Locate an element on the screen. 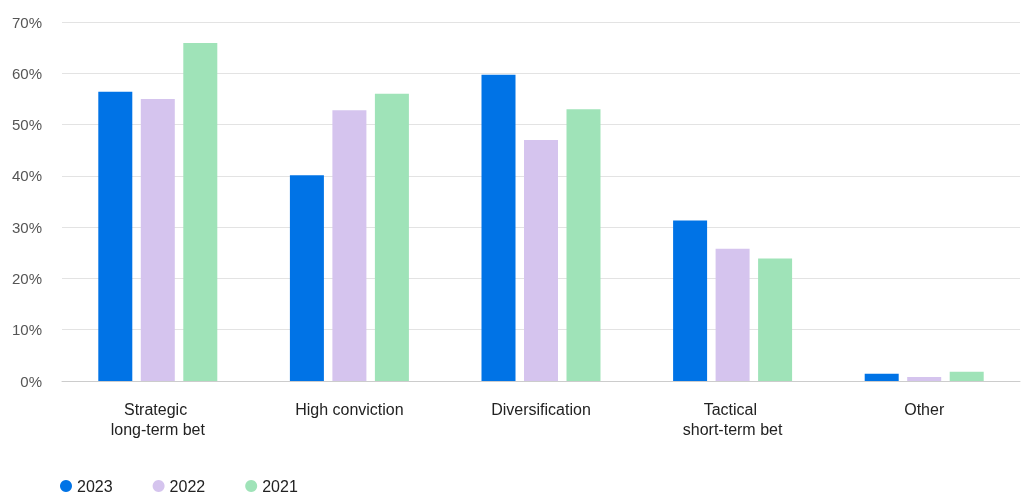  legend-label: 2021 is located at coordinates (280, 486).